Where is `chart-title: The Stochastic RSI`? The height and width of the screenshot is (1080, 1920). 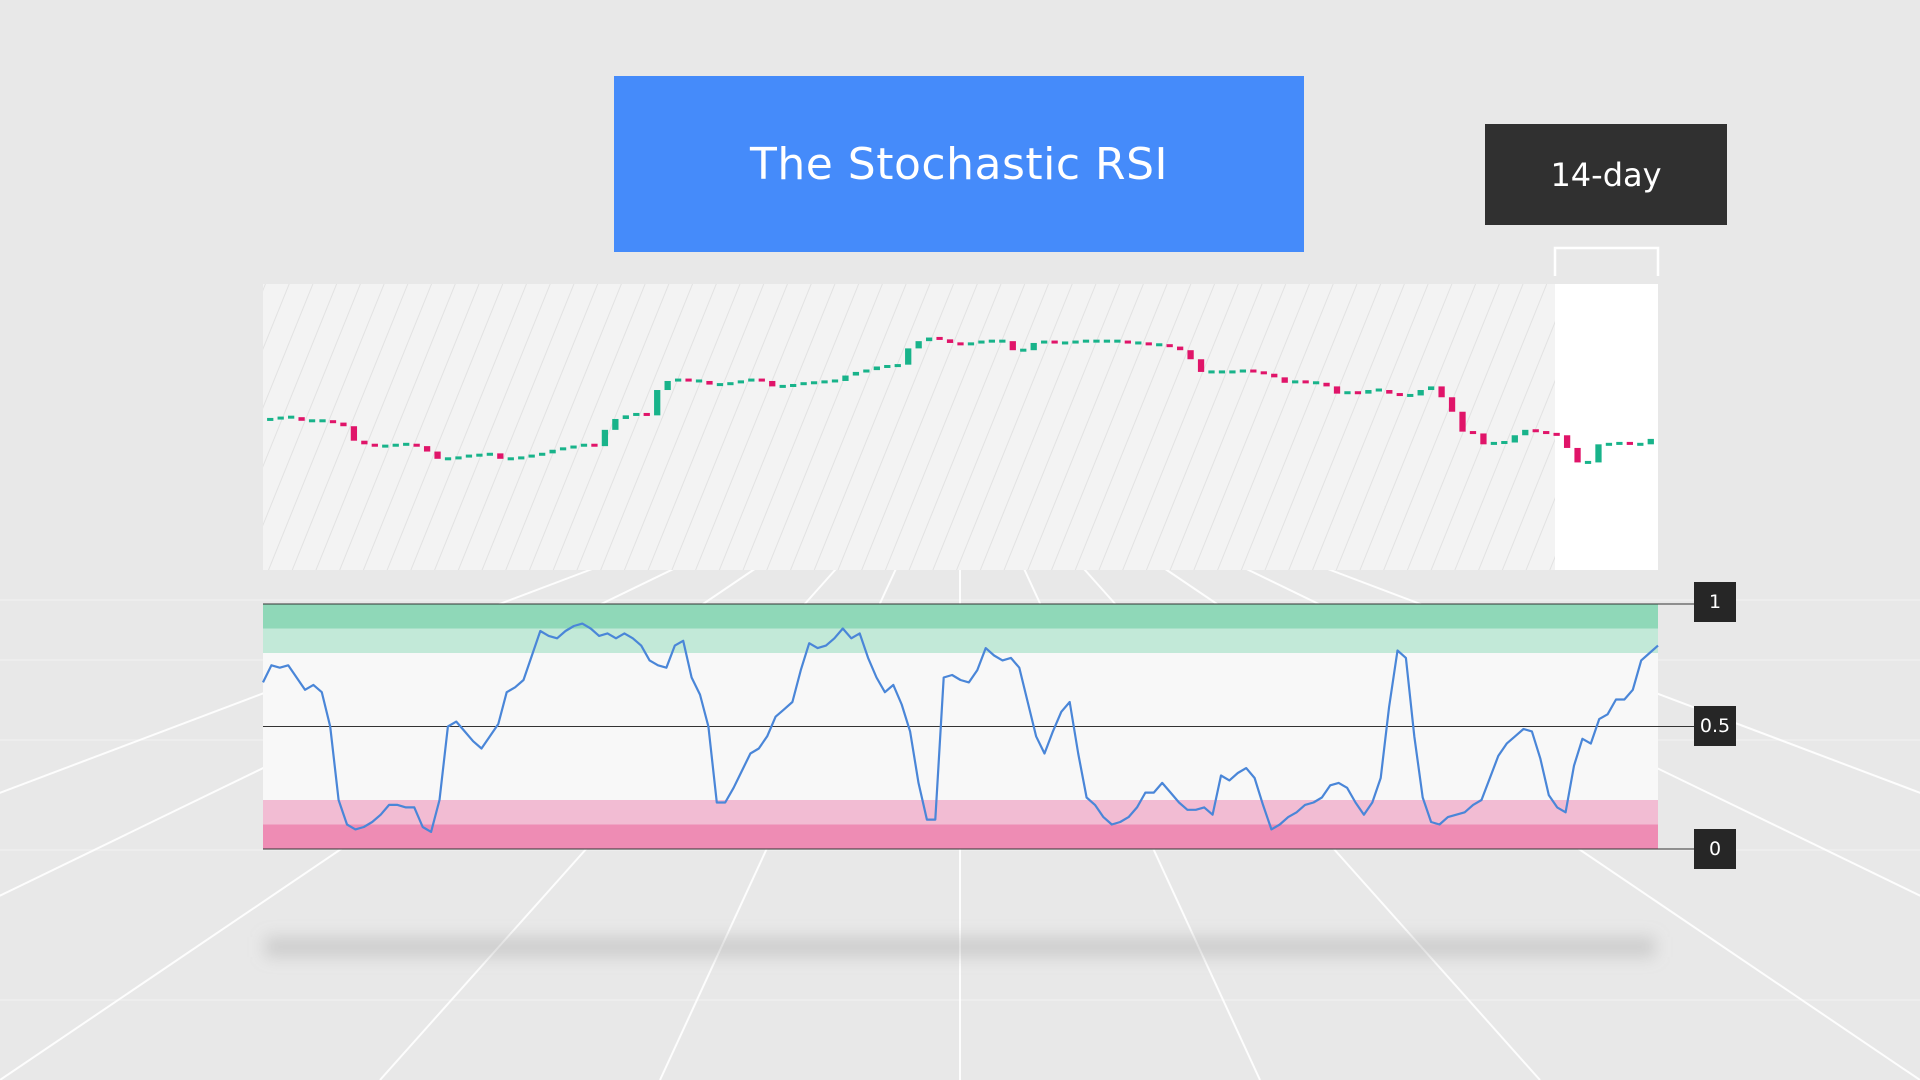
chart-title: The Stochastic RSI is located at coordinates (959, 164).